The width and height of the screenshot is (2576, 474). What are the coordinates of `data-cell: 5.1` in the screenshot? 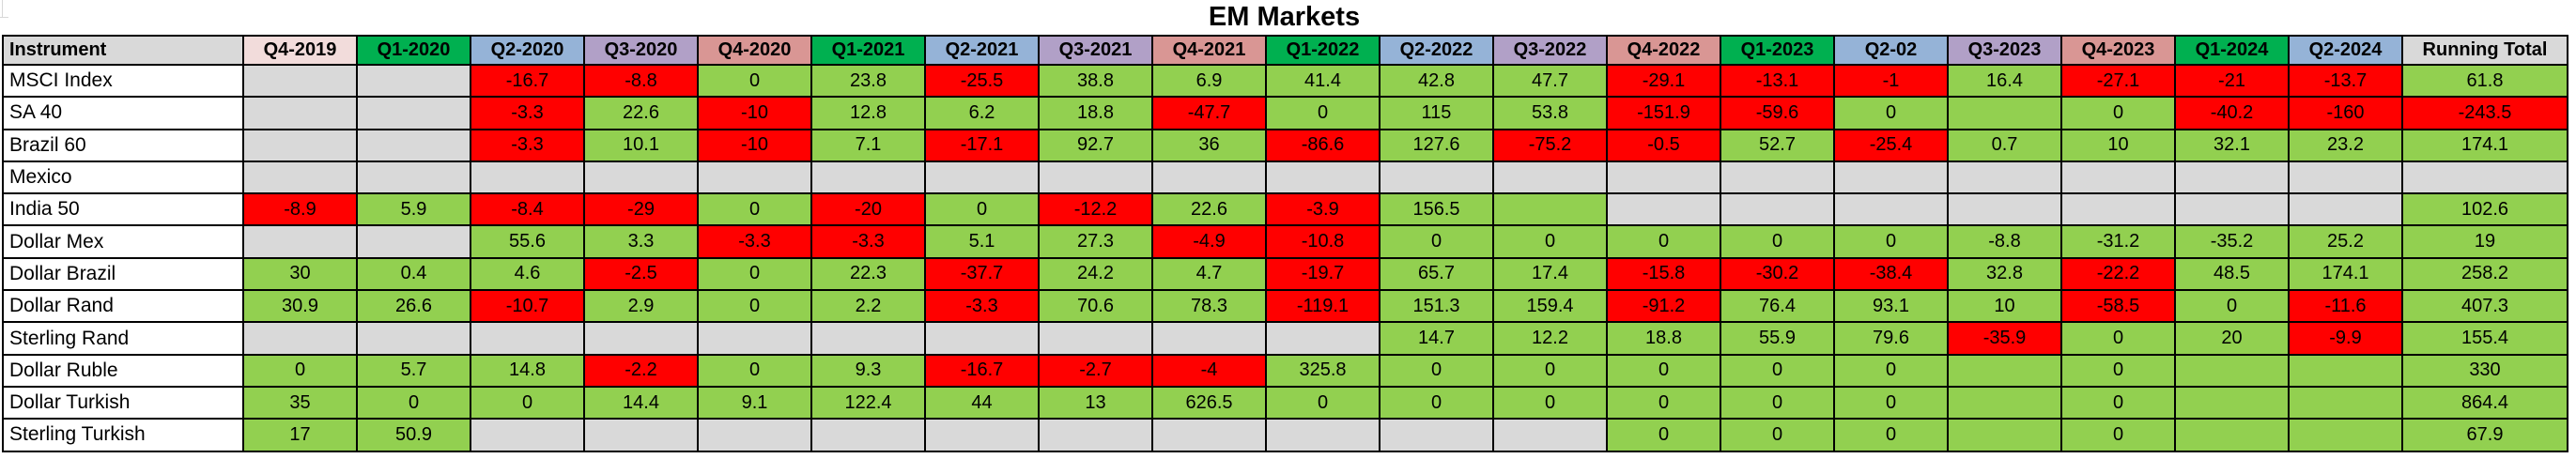 It's located at (982, 241).